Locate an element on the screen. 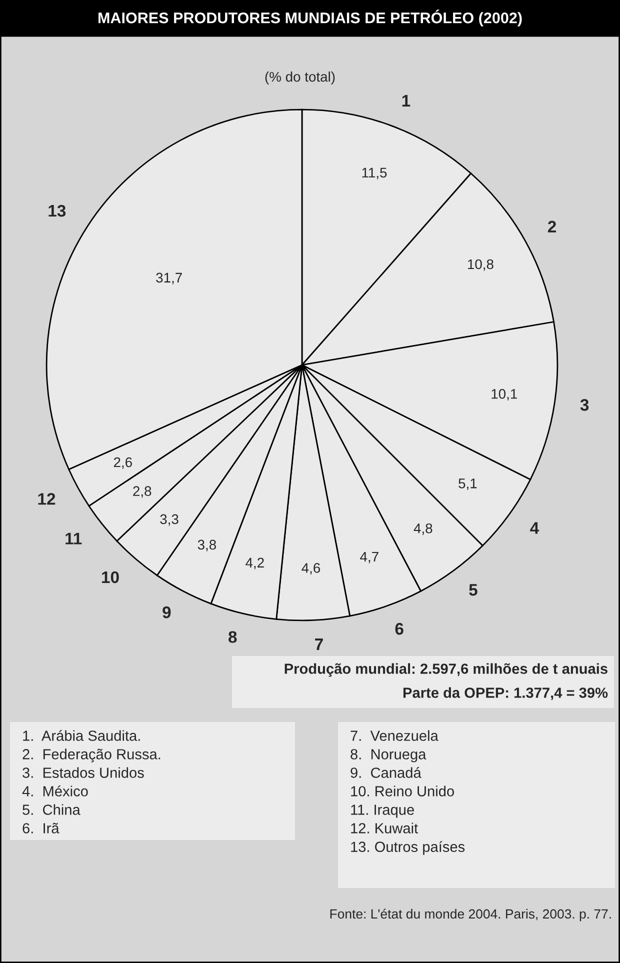 The width and height of the screenshot is (620, 963). text: 7. Venezuela is located at coordinates (394, 735).